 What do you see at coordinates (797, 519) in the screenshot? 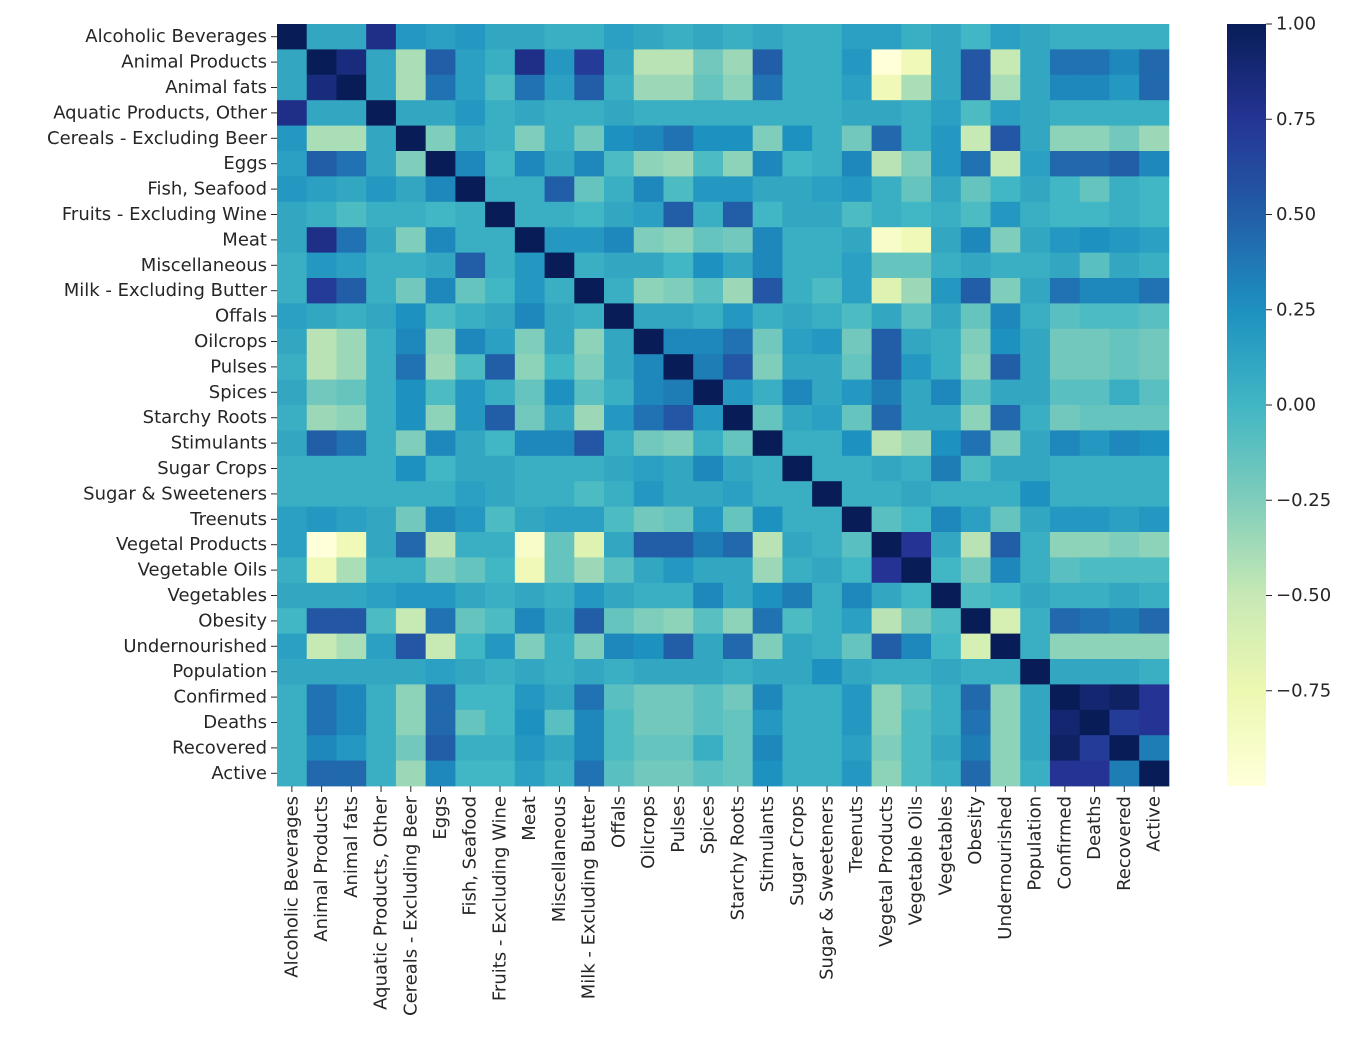
I see `heatmap-cell-treenuts--sugar-crops` at bounding box center [797, 519].